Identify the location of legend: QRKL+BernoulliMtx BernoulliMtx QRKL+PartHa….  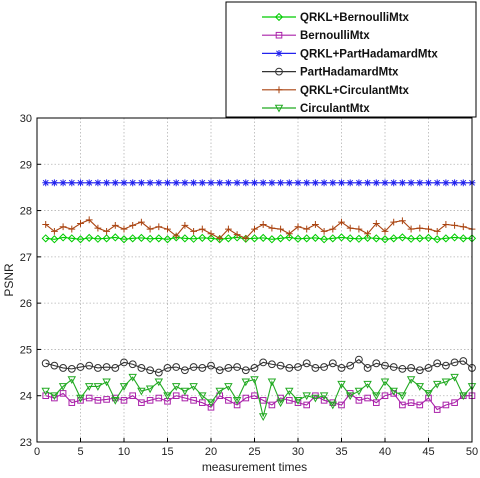
(351, 59).